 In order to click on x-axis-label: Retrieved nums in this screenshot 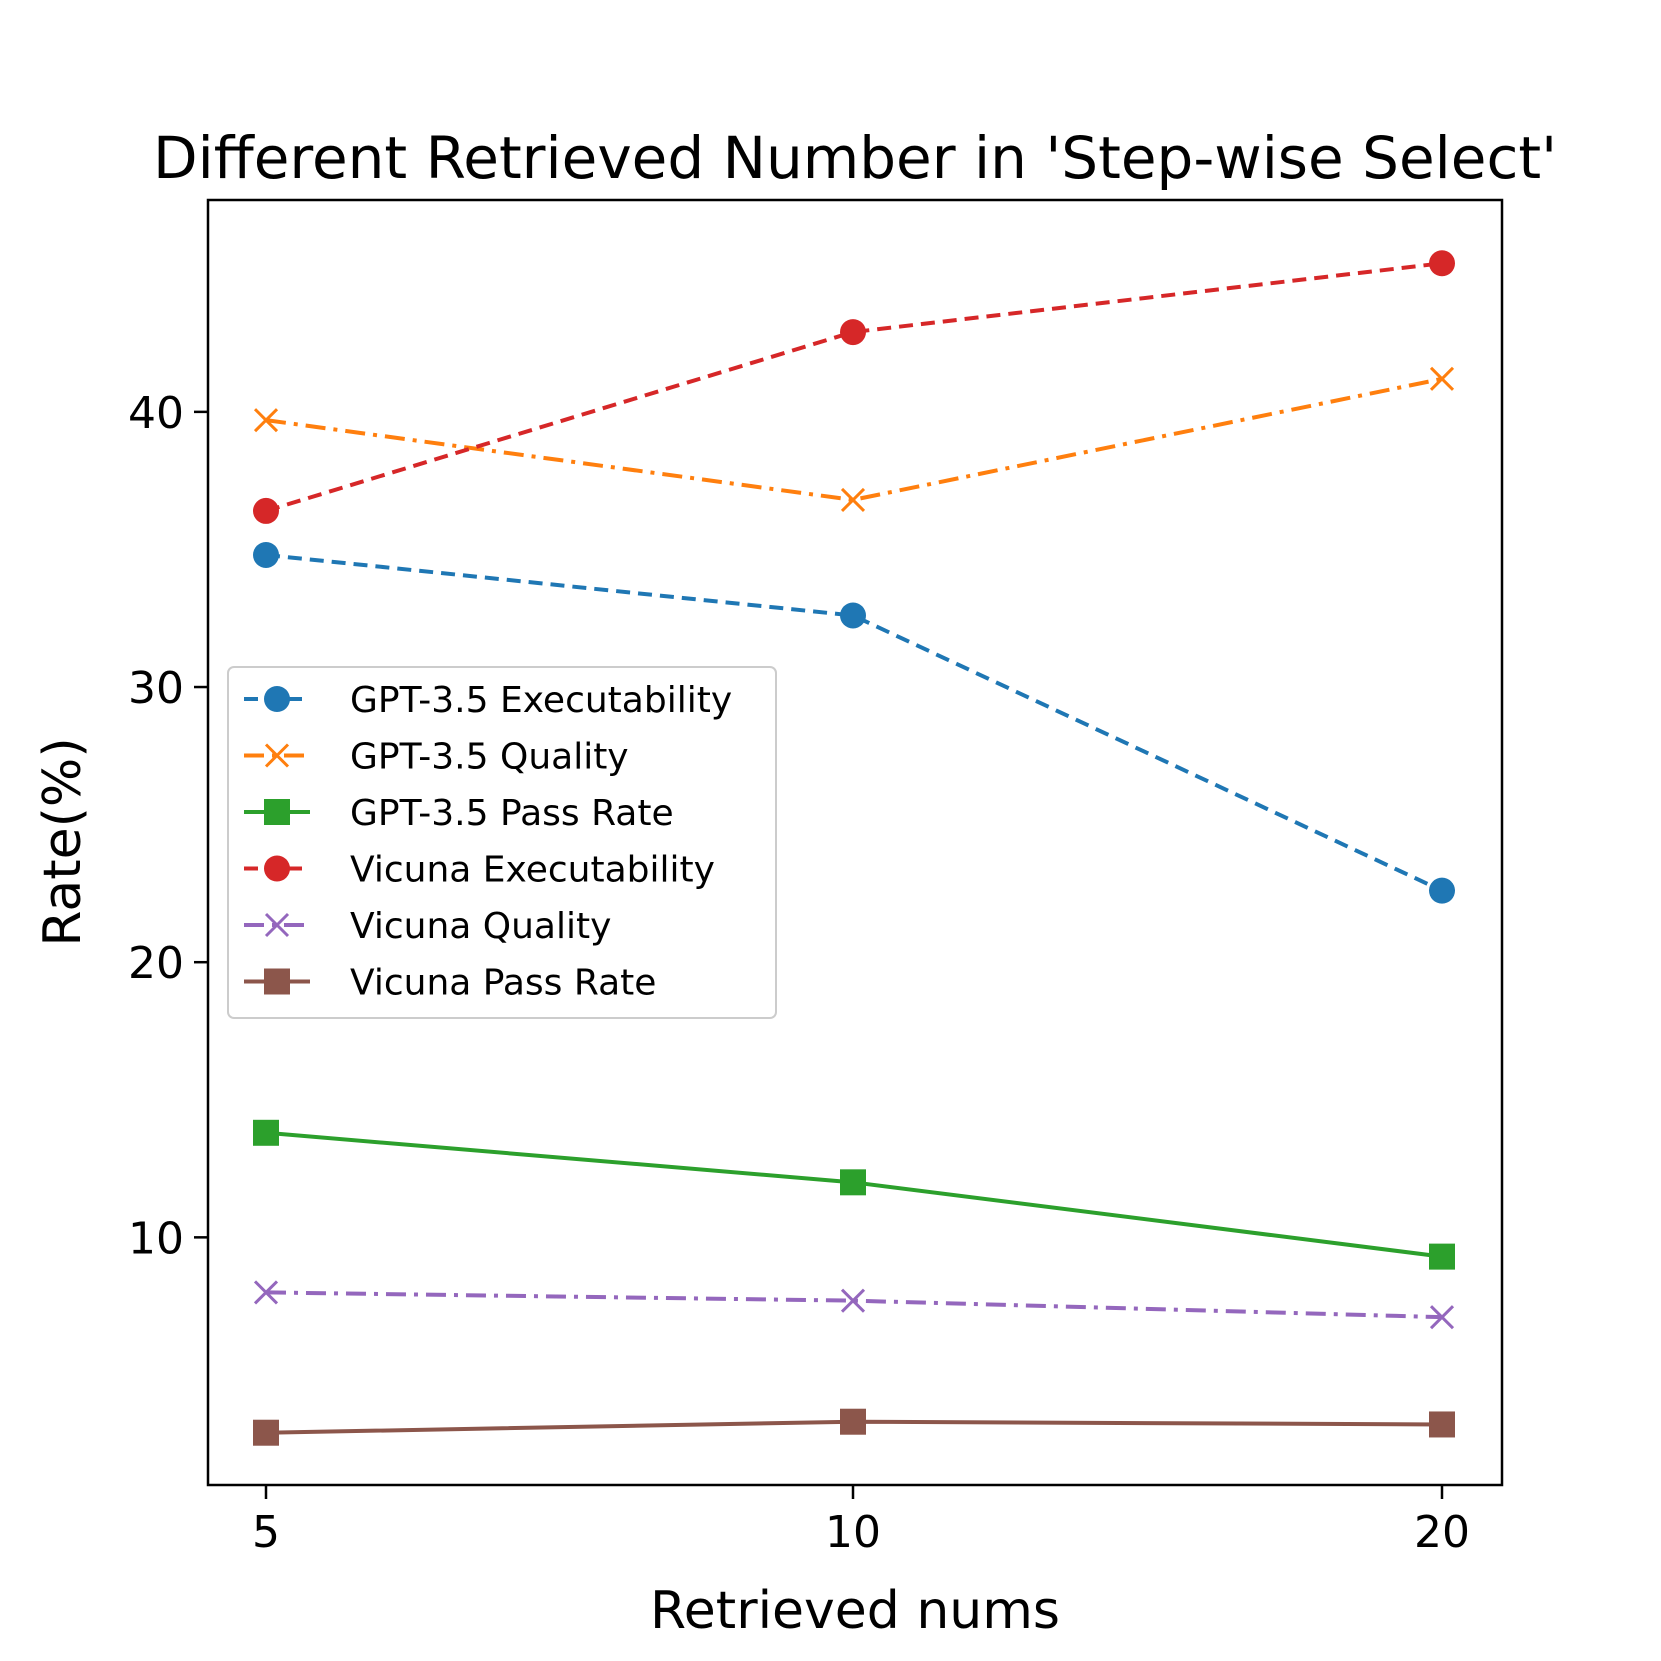, I will do `click(855, 1611)`.